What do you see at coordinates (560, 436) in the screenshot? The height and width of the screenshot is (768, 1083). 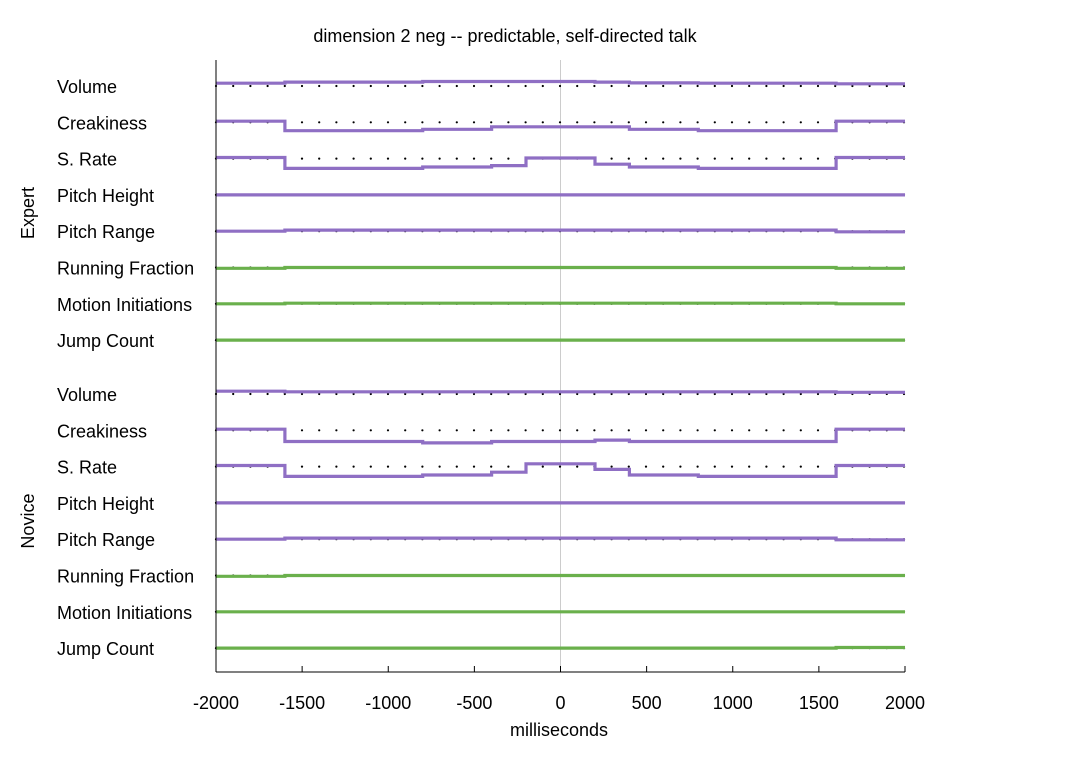 I see `series-line-creakiness` at bounding box center [560, 436].